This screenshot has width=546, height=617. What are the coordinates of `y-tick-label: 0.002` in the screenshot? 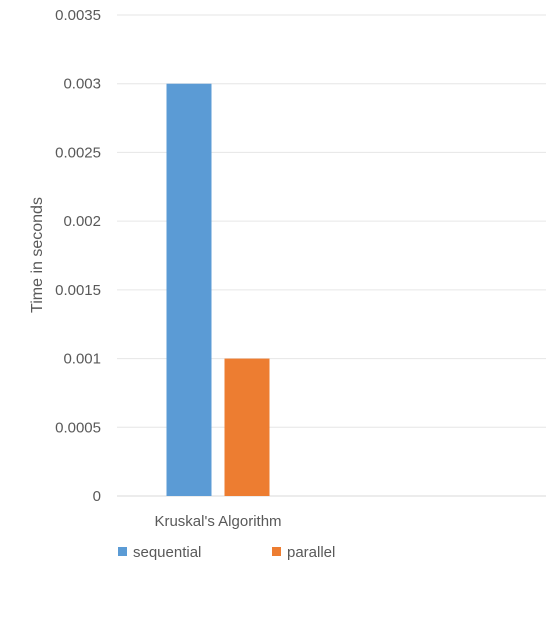 It's located at (82, 221).